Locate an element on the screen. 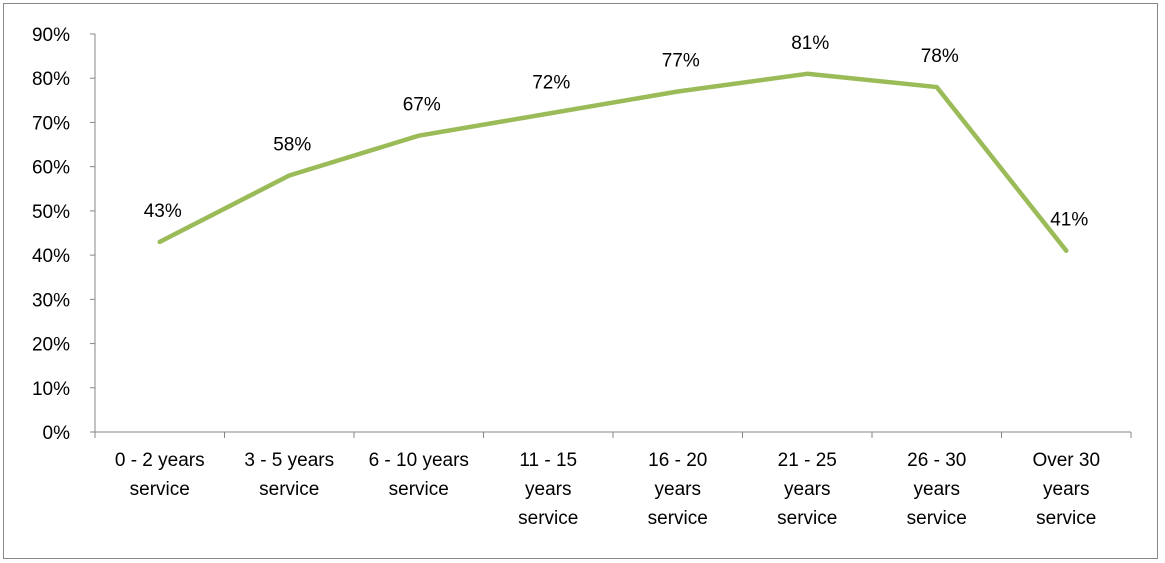  data-label: 67% is located at coordinates (422, 105).